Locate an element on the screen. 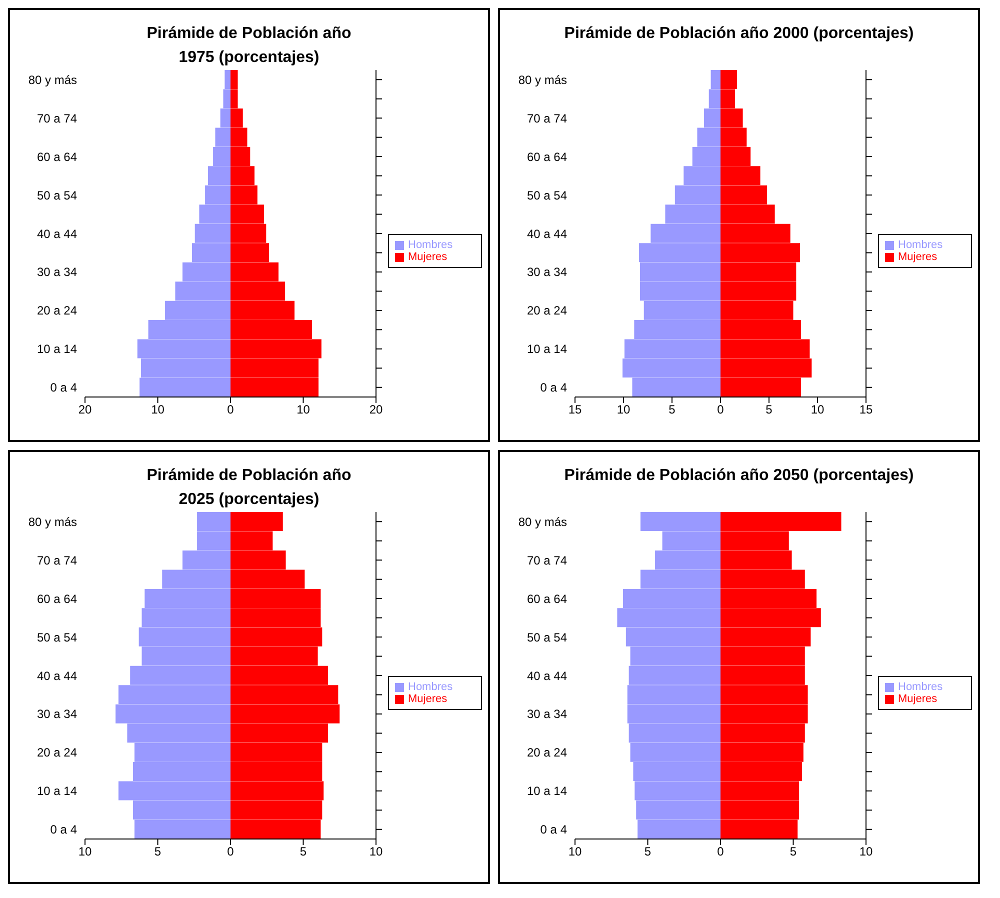 This screenshot has height=898, width=1000. chart-title: Pirámide de Población año 2025 (porcentajes) is located at coordinates (249, 488).